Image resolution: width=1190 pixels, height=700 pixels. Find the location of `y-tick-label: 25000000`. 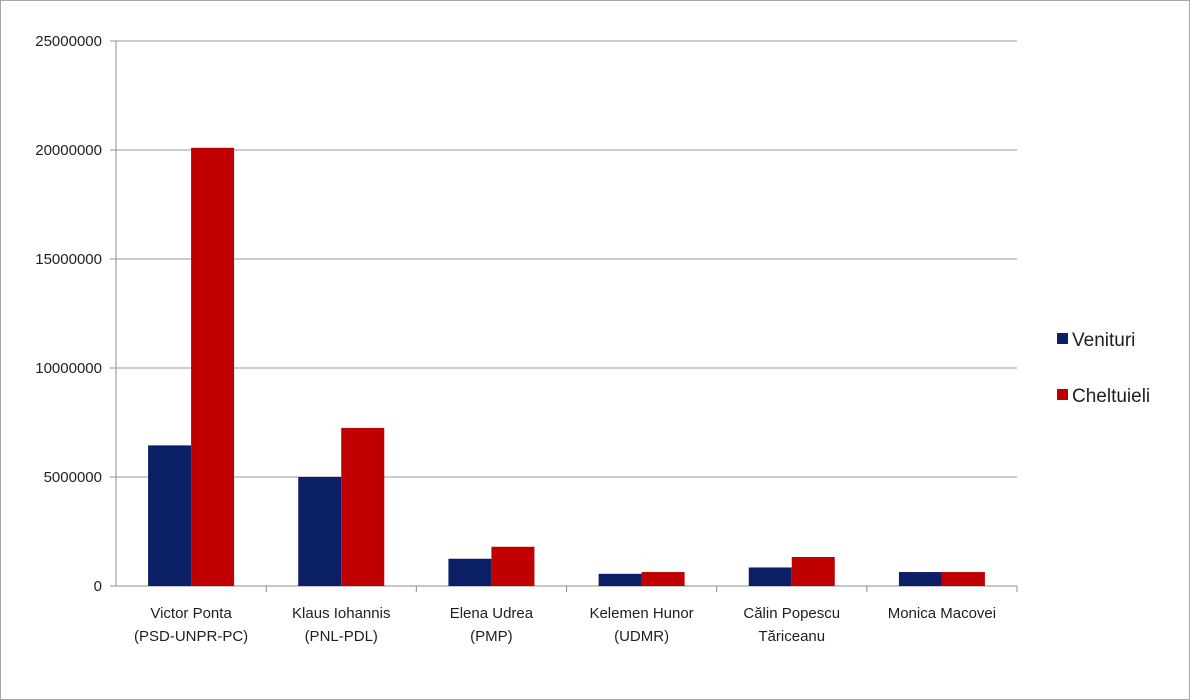

y-tick-label: 25000000 is located at coordinates (68, 41).